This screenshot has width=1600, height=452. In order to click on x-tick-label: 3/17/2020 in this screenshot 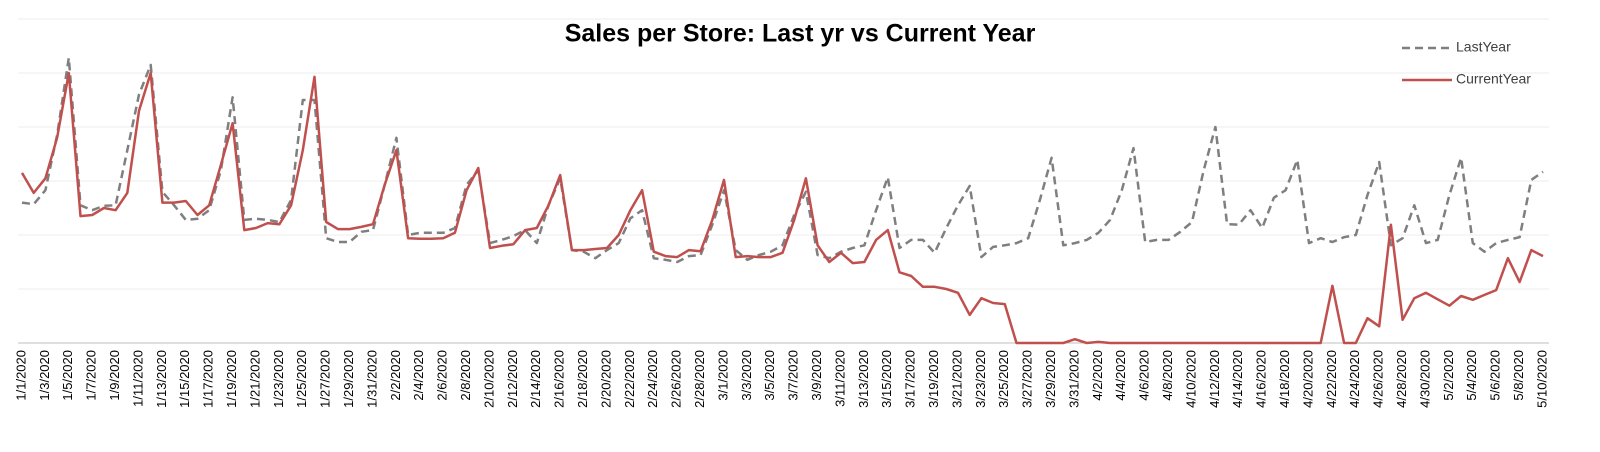, I will do `click(910, 379)`.